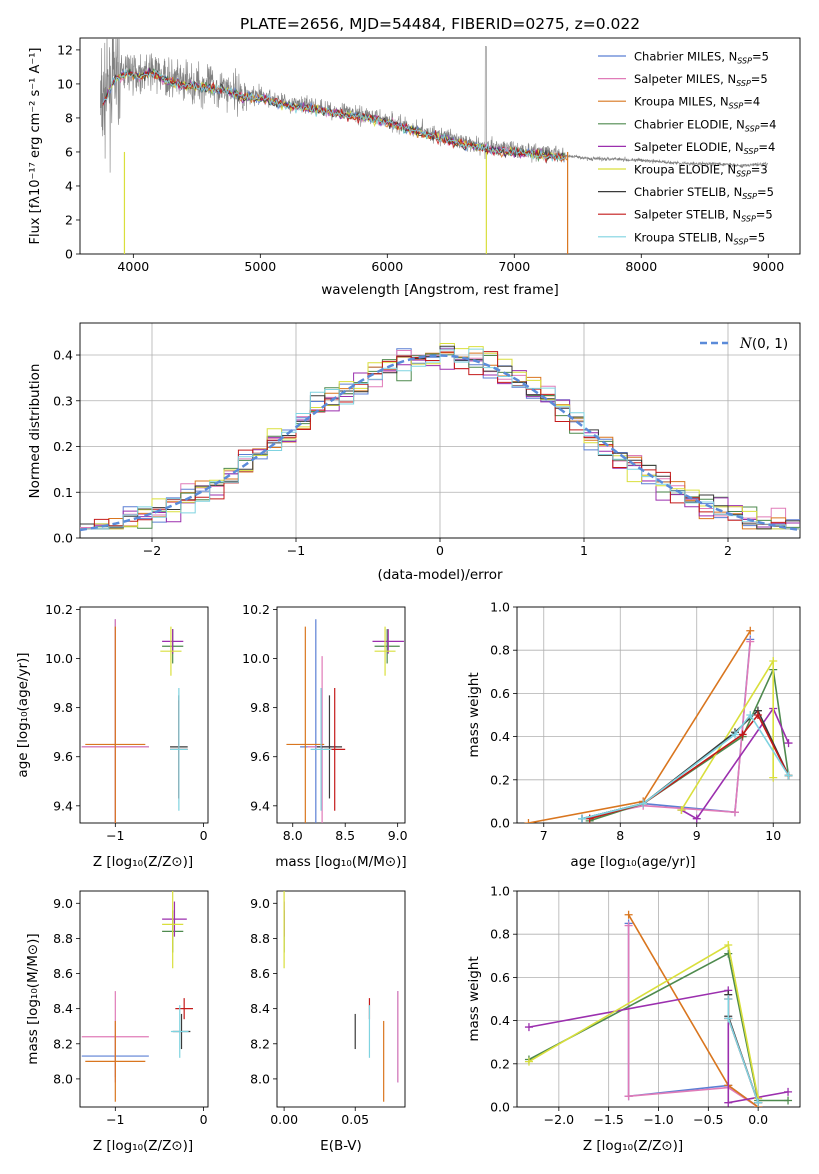  What do you see at coordinates (474, 714) in the screenshot?
I see `weightage-ylabel: mass weight` at bounding box center [474, 714].